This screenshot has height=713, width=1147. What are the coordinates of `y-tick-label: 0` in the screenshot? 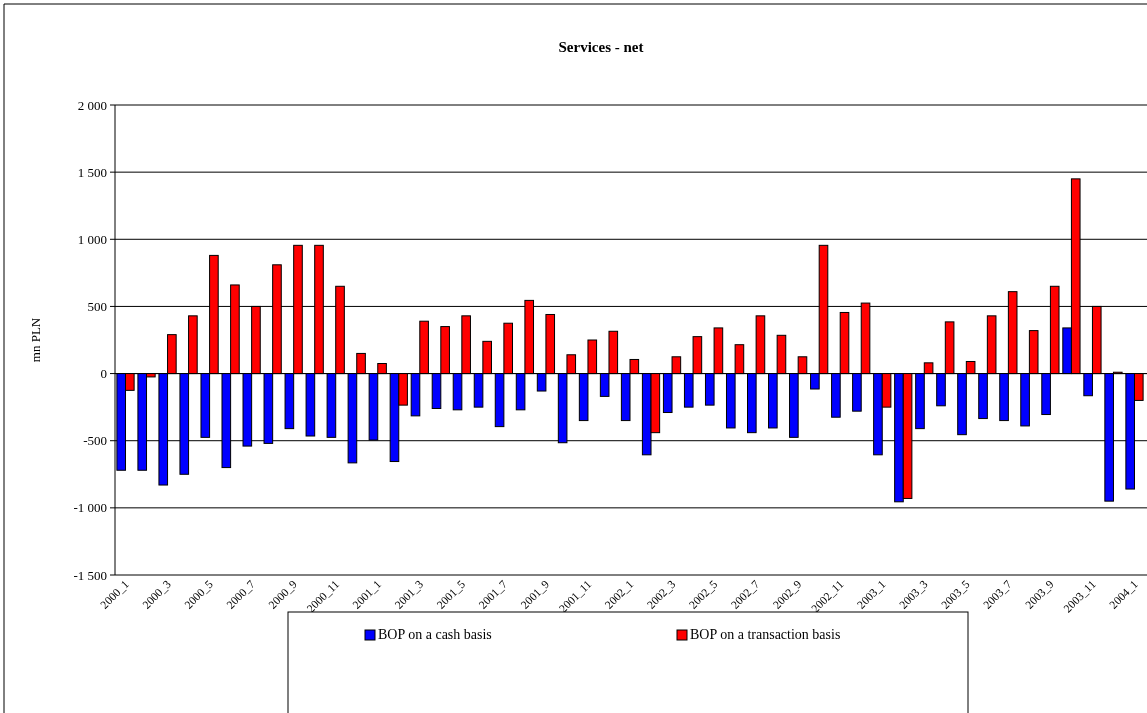 It's located at (103, 374).